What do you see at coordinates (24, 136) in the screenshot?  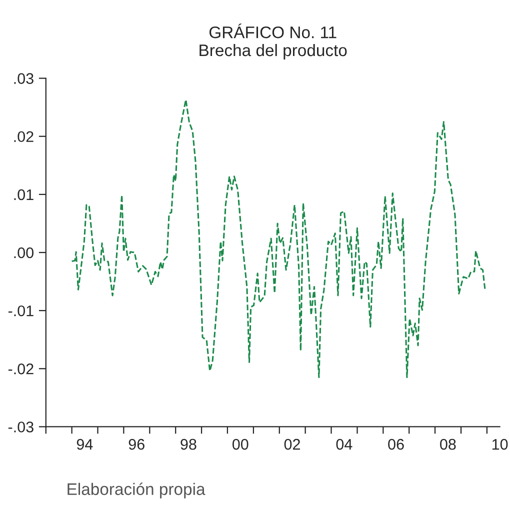 I see `y-tick-label: .02` at bounding box center [24, 136].